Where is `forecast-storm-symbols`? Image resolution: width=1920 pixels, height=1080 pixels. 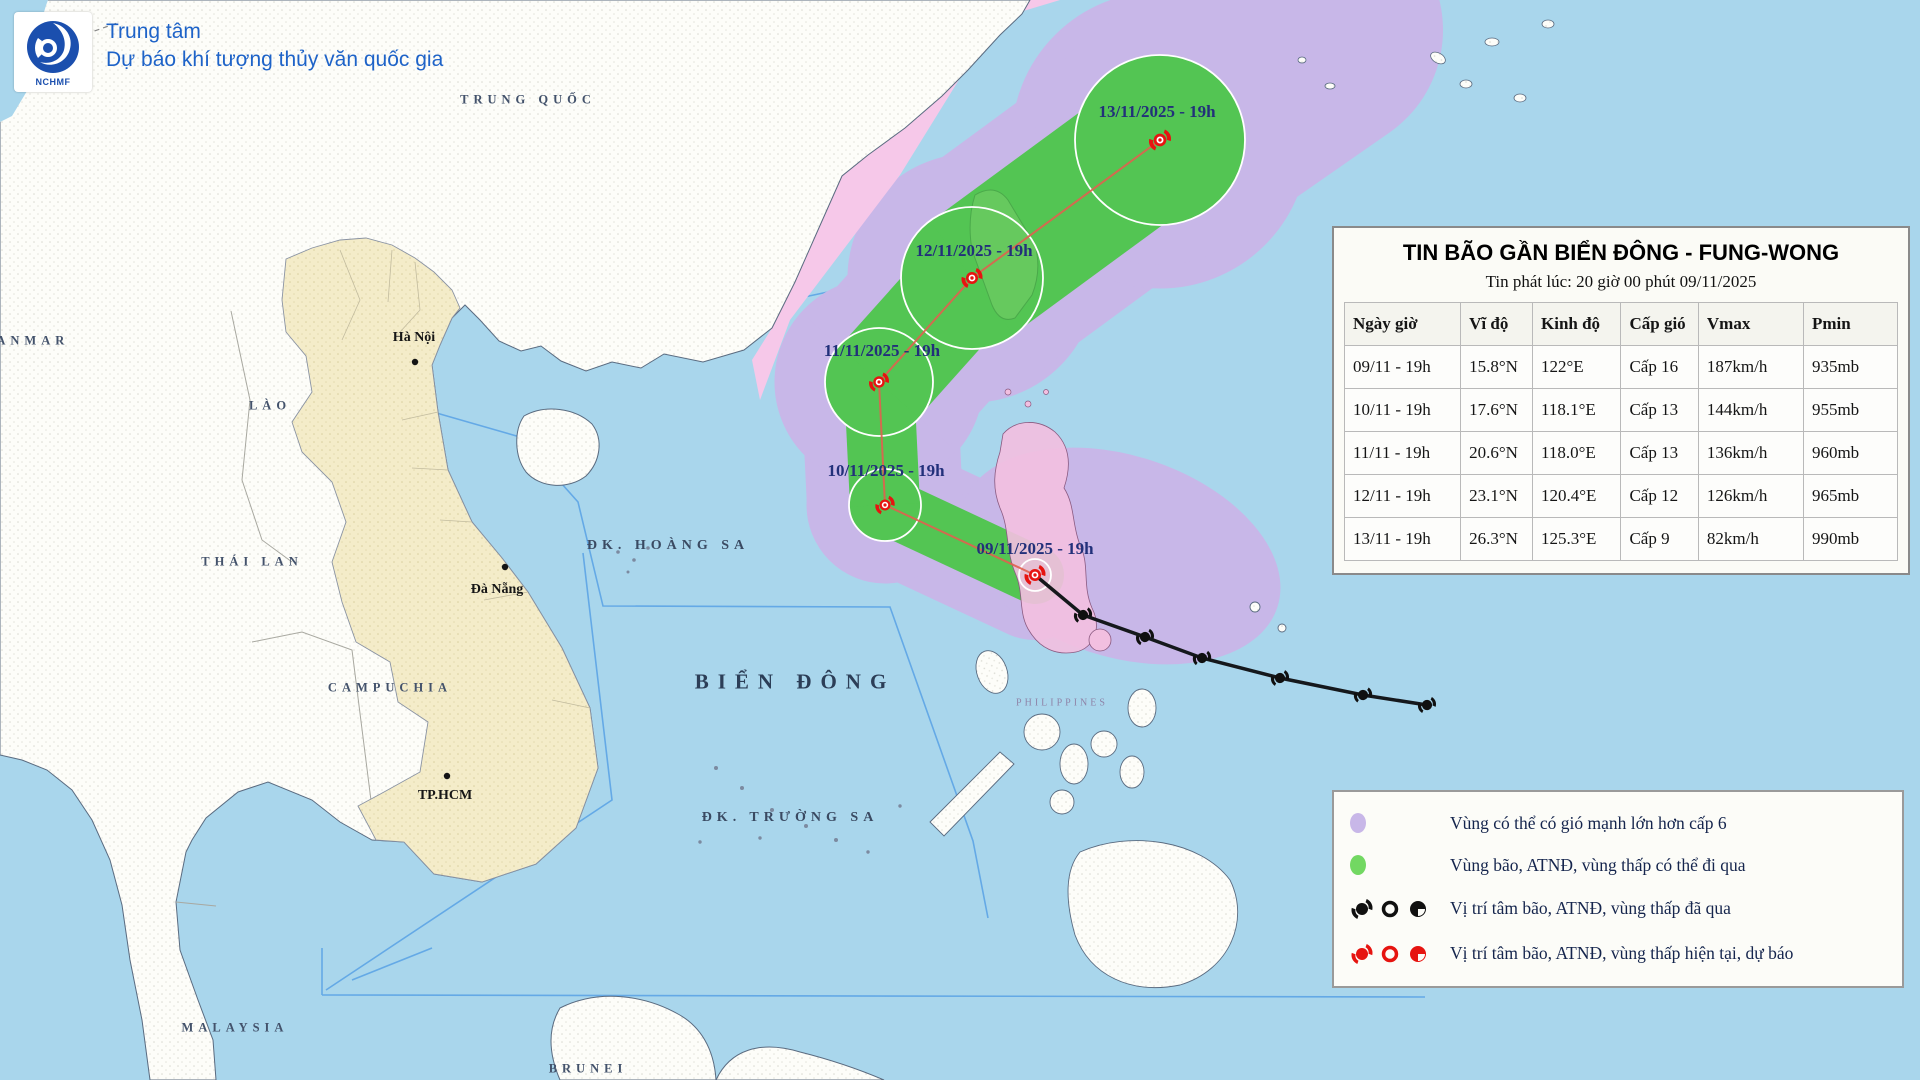 forecast-storm-symbols is located at coordinates (1020, 357).